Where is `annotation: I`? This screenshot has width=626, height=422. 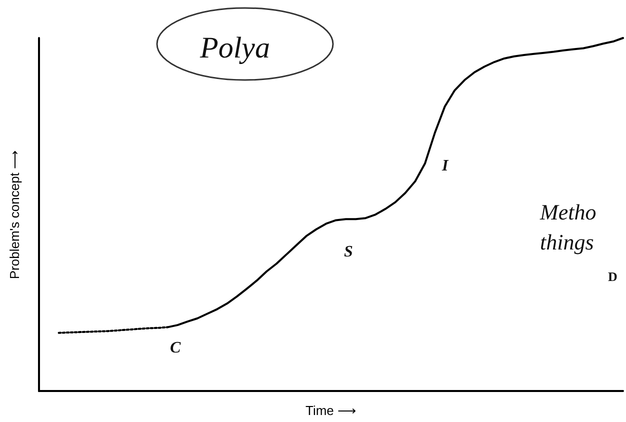 annotation: I is located at coordinates (445, 166).